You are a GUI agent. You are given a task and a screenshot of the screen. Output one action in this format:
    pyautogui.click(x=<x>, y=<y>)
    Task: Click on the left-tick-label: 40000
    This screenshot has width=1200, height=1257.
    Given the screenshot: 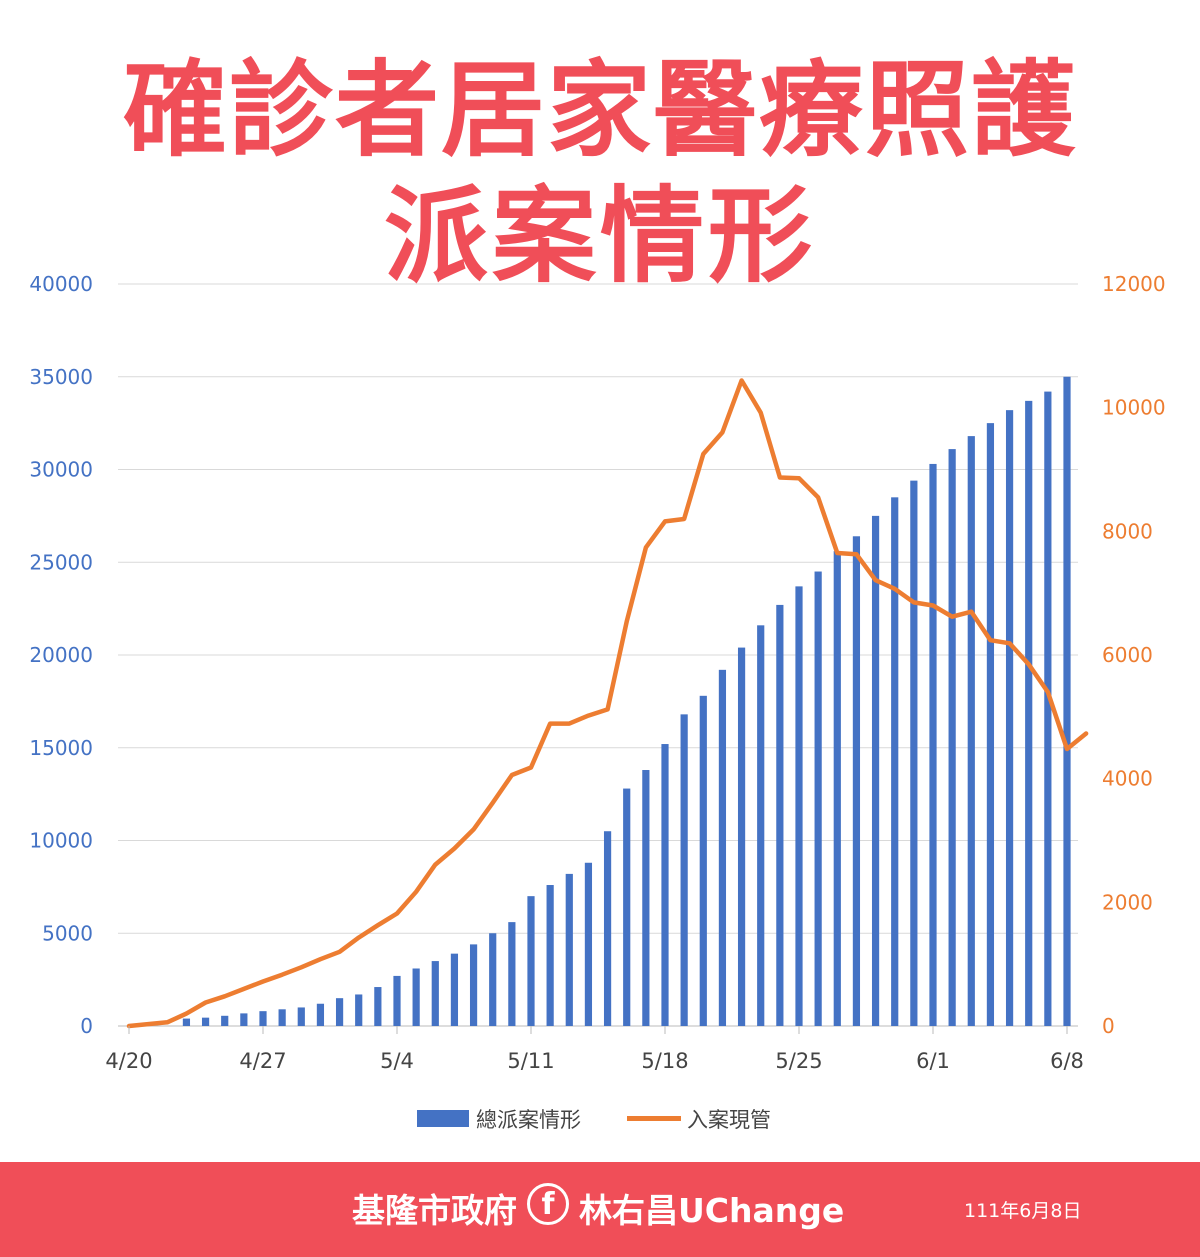 What is the action you would take?
    pyautogui.click(x=61, y=284)
    